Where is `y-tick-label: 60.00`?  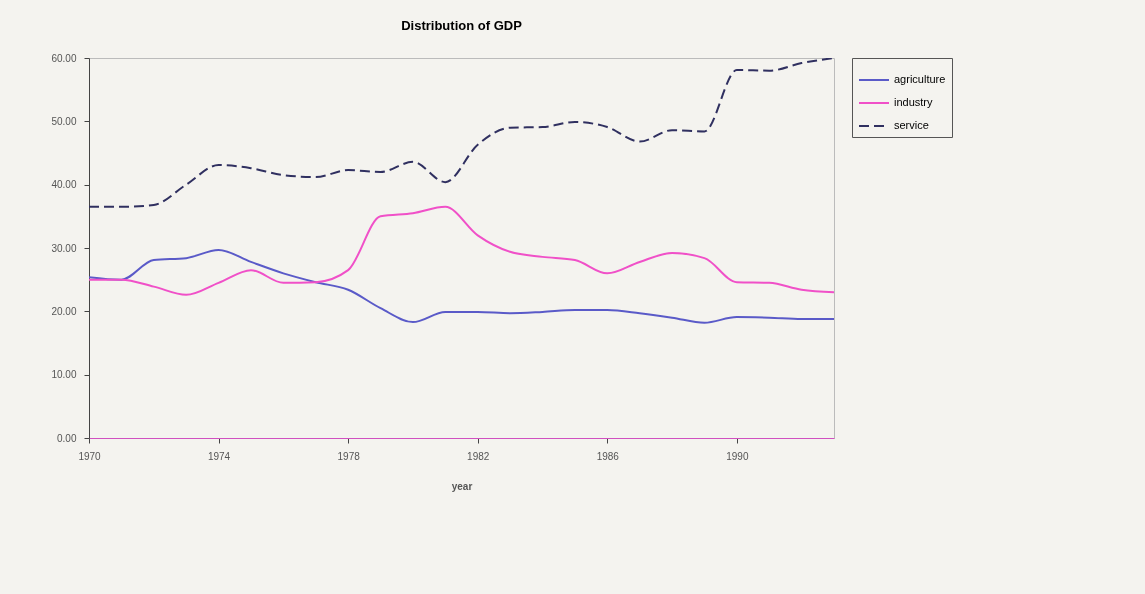 y-tick-label: 60.00 is located at coordinates (64, 58).